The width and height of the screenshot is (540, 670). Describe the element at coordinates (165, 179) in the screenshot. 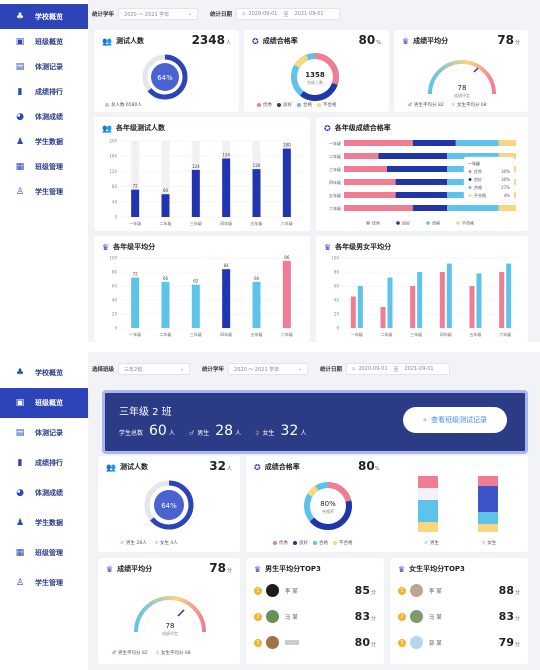

I see `bar-background` at that location.